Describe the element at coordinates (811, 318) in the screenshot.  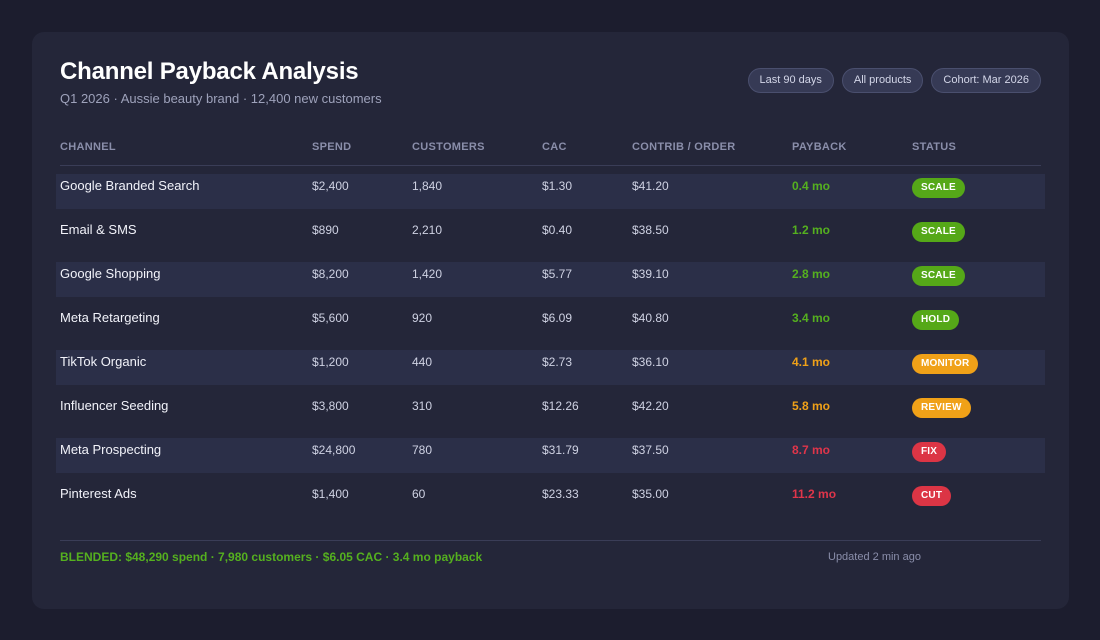
I see `payback-value: 3.4 mo` at that location.